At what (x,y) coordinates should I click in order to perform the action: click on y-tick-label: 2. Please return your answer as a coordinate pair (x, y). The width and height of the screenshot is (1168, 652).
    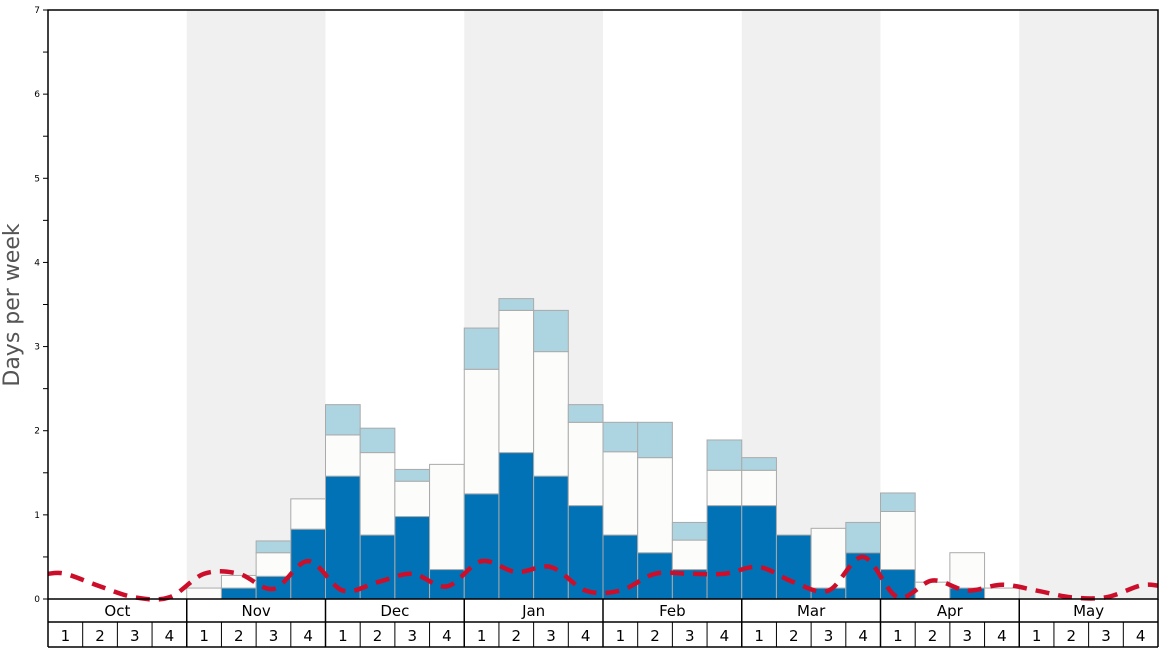
    Looking at the image, I should click on (37, 432).